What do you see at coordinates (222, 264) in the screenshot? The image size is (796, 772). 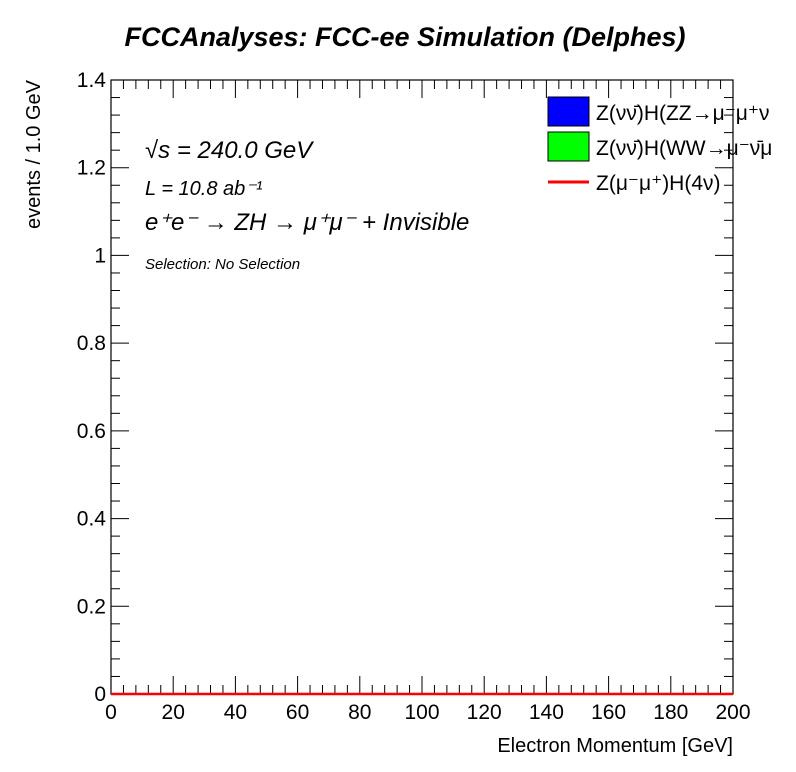 I see `annotation-selection: Selection: No Selection` at bounding box center [222, 264].